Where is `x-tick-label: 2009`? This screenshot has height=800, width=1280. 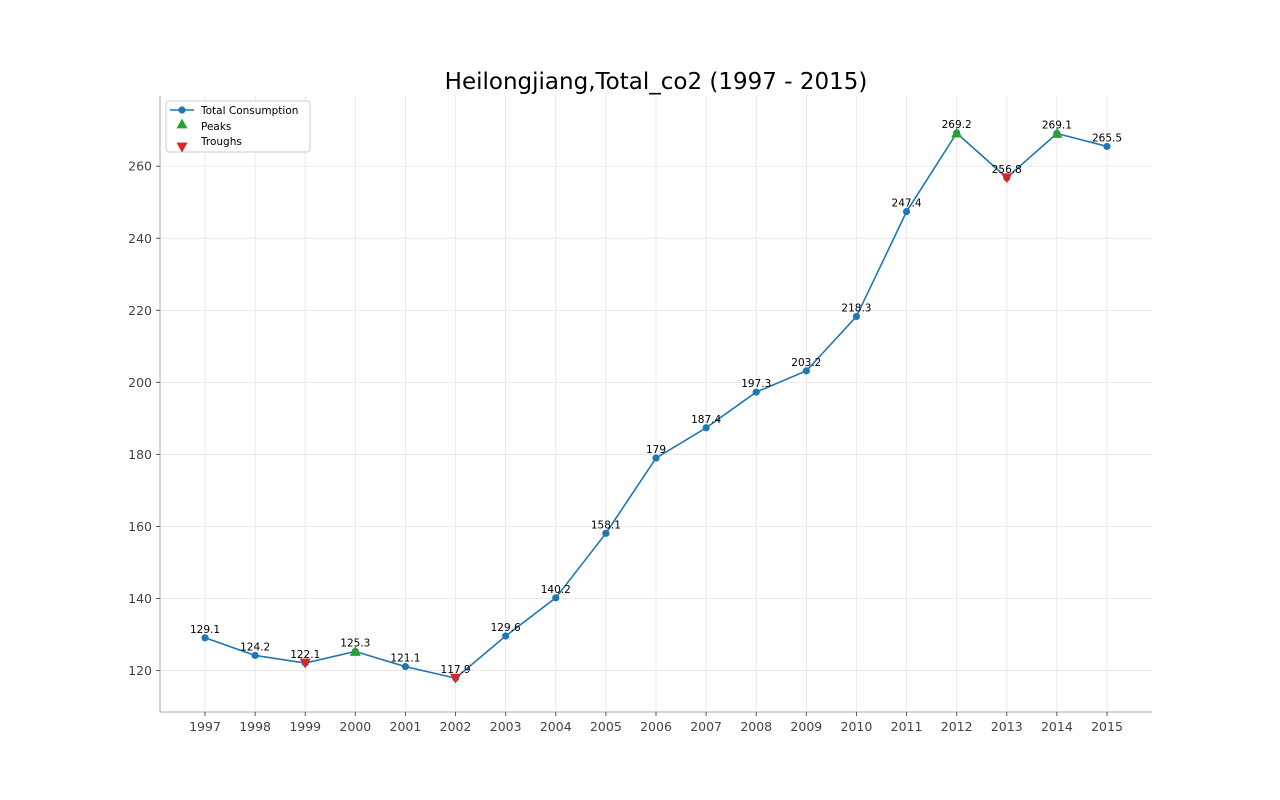
x-tick-label: 2009 is located at coordinates (806, 726).